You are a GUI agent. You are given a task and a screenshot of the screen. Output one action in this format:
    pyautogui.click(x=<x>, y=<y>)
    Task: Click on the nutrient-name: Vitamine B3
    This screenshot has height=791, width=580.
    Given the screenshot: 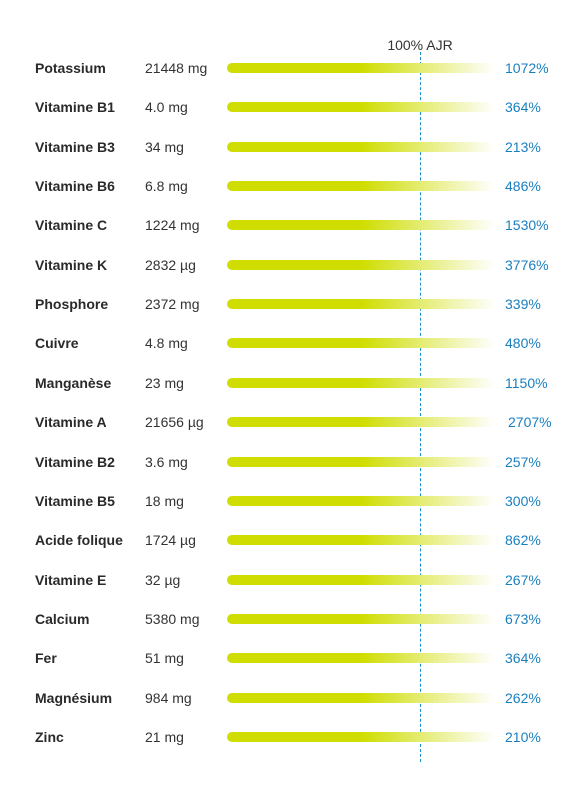 What is the action you would take?
    pyautogui.click(x=75, y=146)
    